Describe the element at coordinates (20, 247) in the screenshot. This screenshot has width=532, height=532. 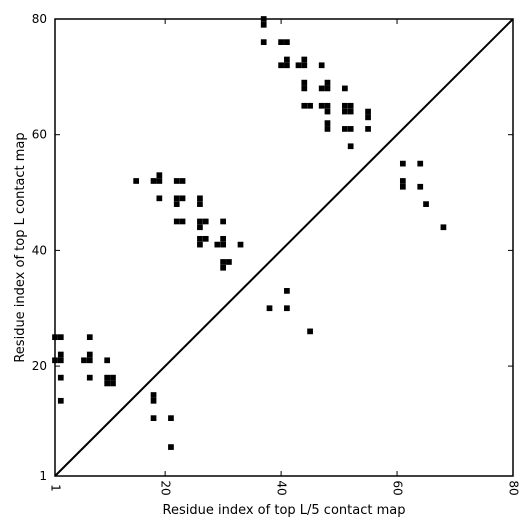
I see `y-axis-label: Residue index of top L contact map` at that location.